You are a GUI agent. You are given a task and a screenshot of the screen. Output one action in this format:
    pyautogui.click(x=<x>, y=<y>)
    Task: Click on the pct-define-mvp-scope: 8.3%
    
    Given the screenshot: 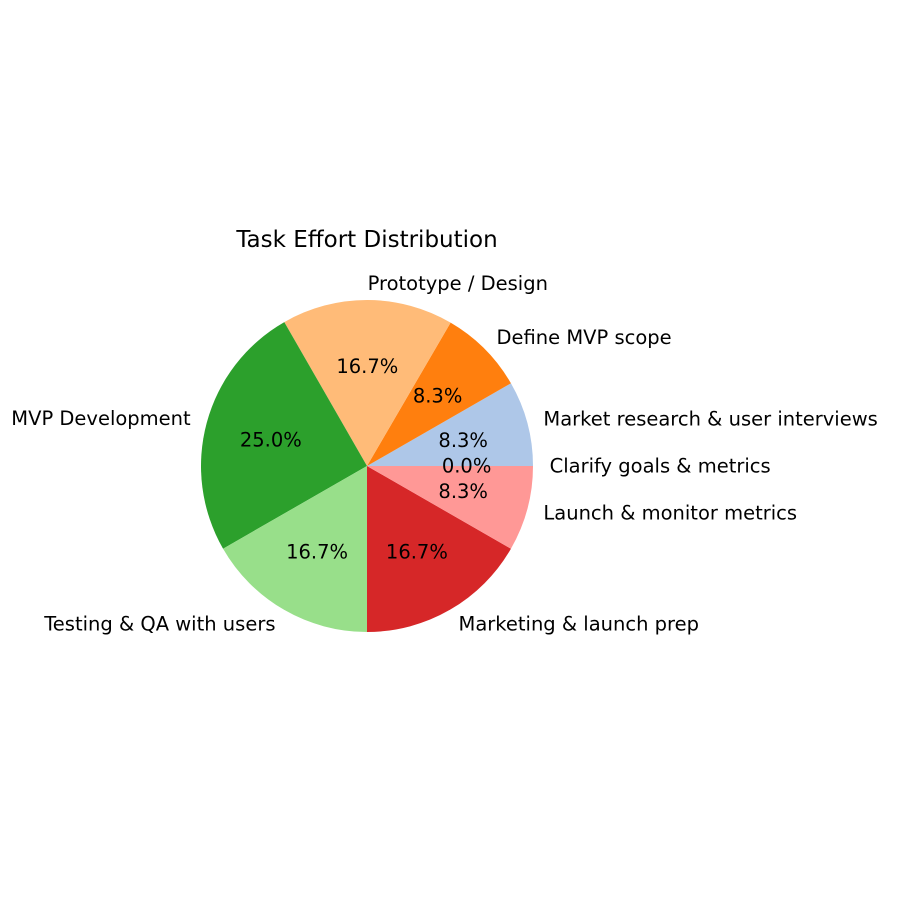 What is the action you would take?
    pyautogui.click(x=438, y=395)
    